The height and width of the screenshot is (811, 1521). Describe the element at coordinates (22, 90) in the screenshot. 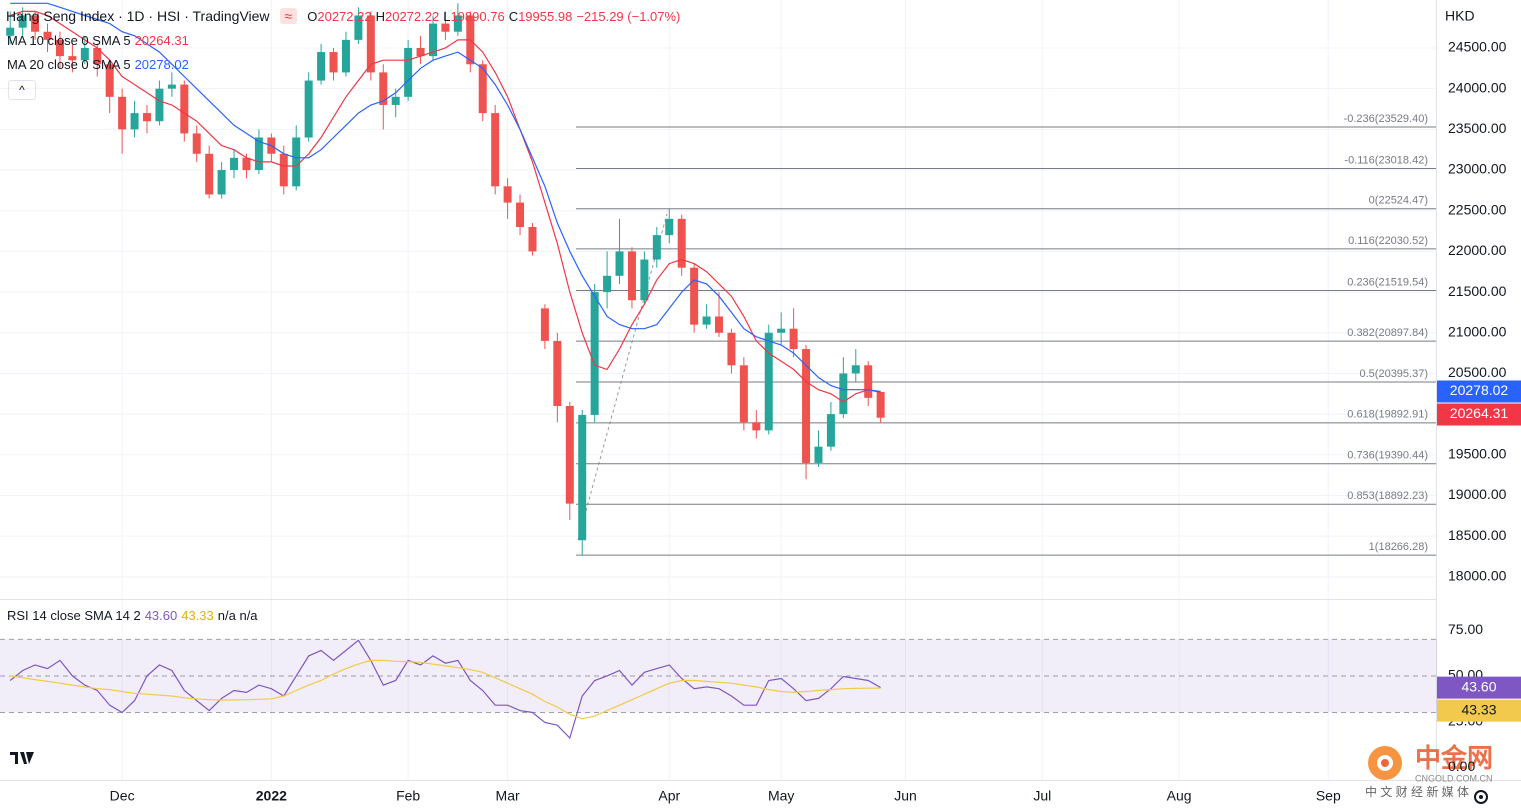

I see `collapse-button: ^` at that location.